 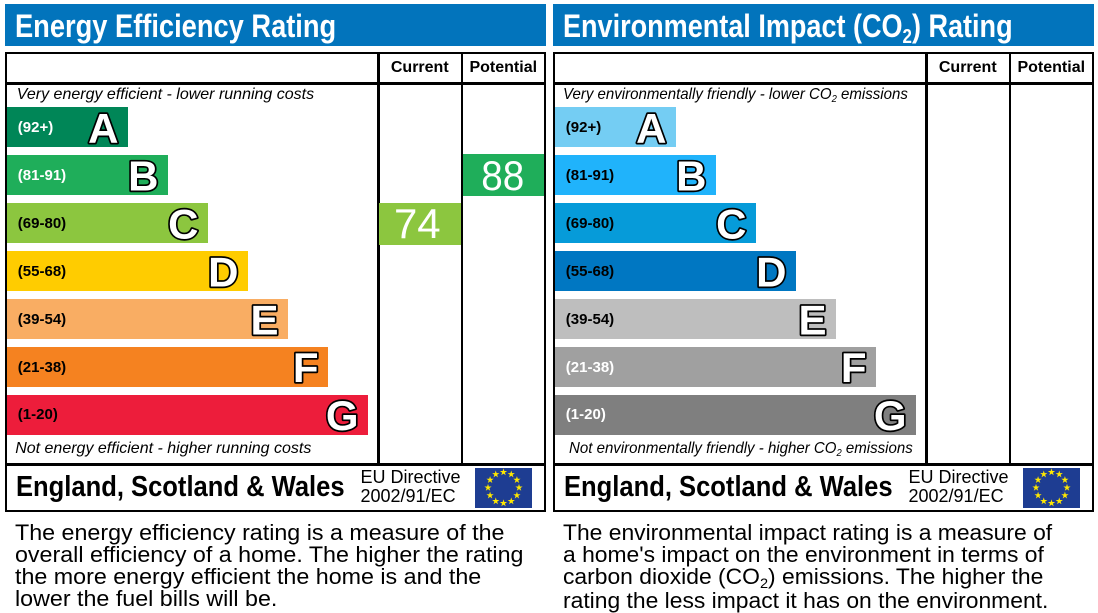 I want to click on svg-text: 74, so click(x=417, y=223).